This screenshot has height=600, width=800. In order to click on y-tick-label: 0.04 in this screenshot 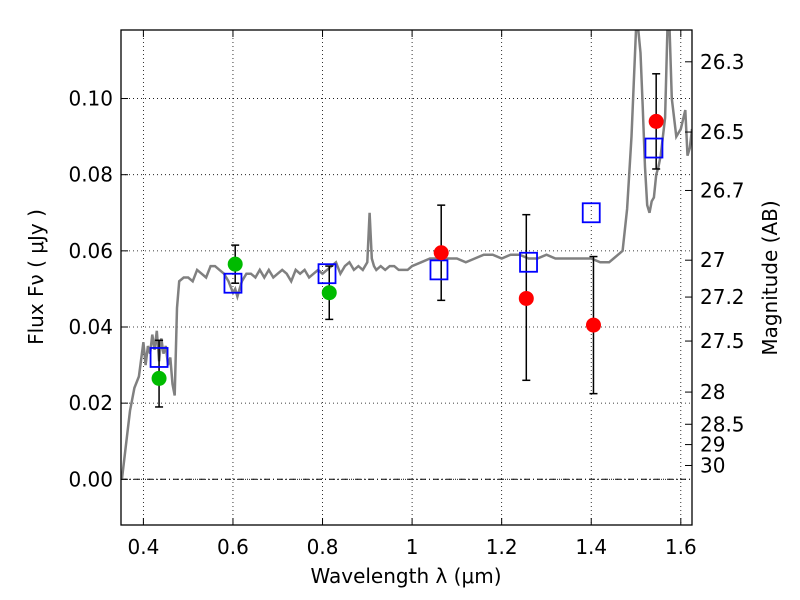, I will do `click(90, 327)`.